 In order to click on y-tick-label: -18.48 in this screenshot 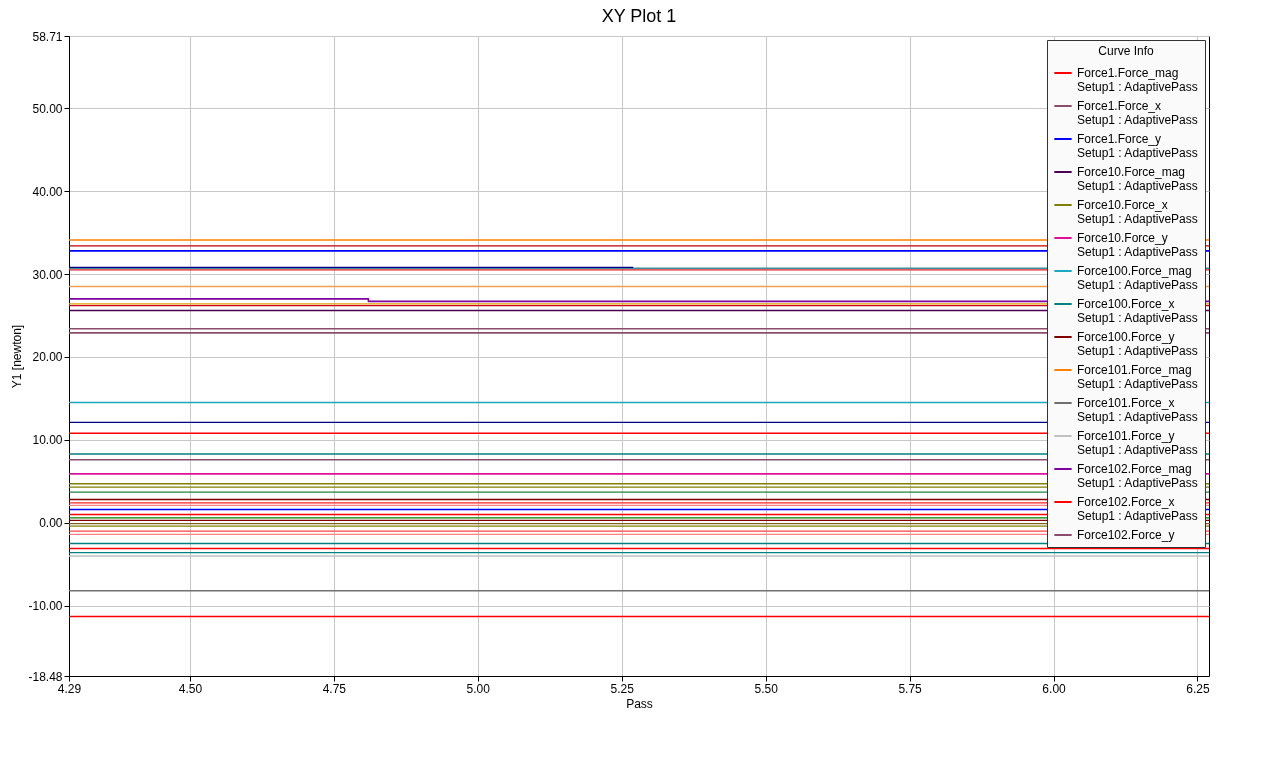, I will do `click(45, 676)`.